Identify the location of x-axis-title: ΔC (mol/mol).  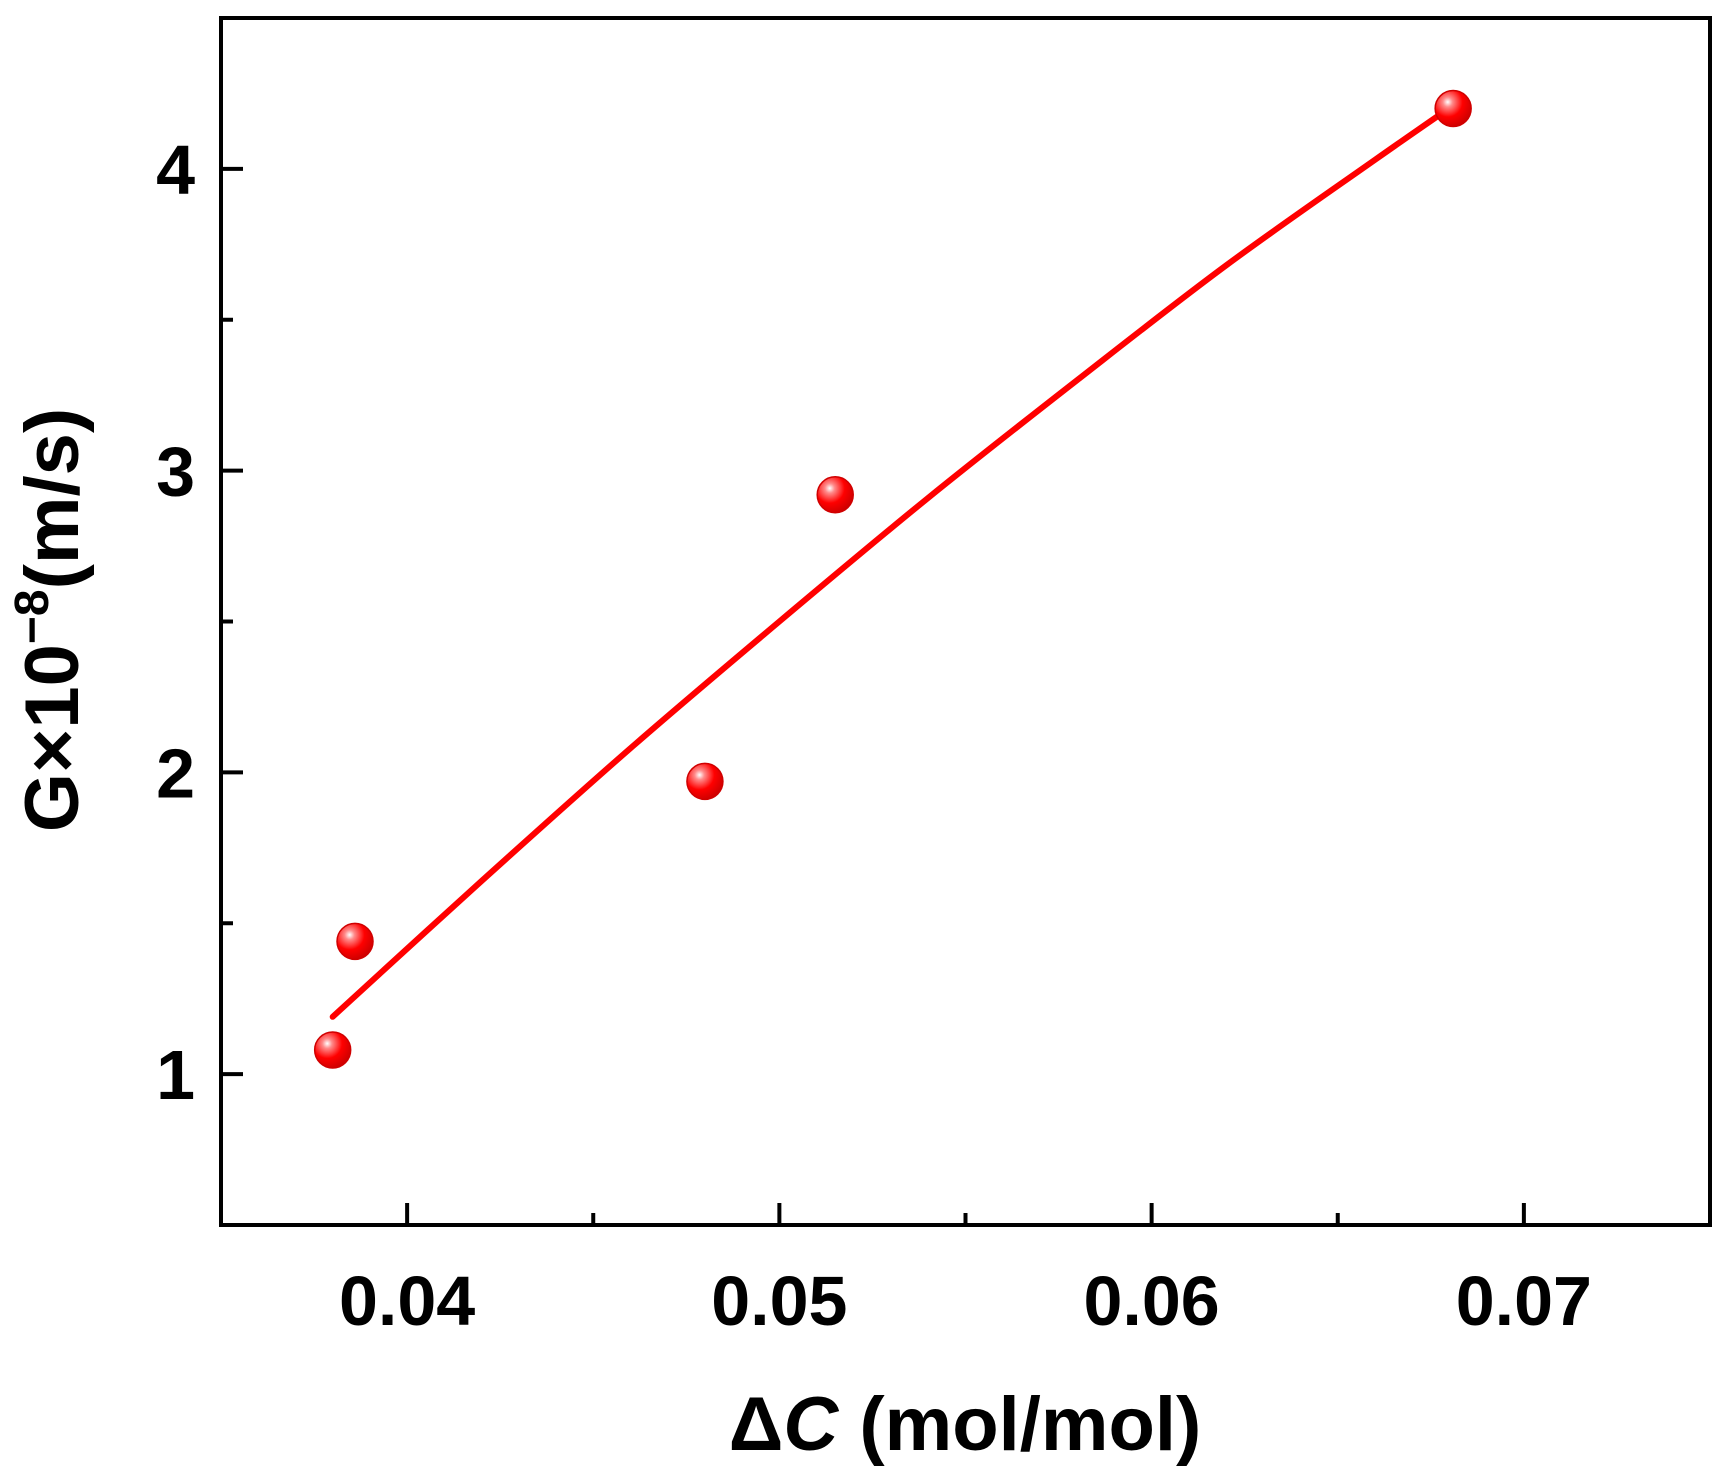
(965, 1424).